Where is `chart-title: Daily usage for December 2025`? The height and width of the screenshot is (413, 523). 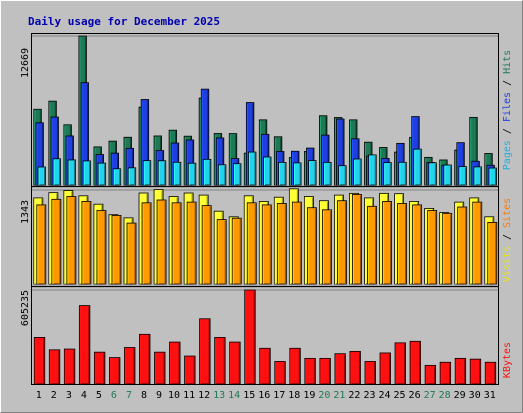 chart-title: Daily usage for December 2025 is located at coordinates (124, 21).